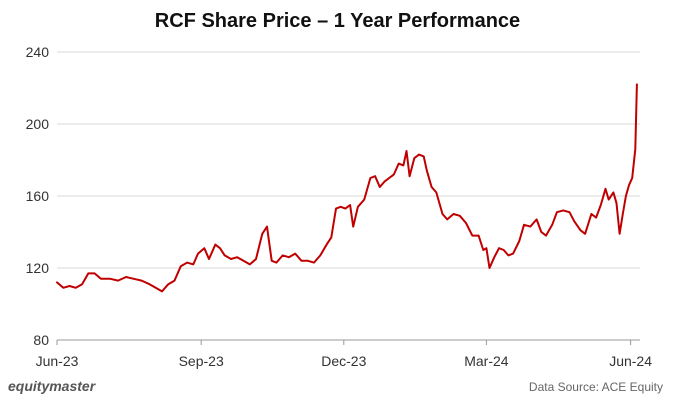 The image size is (675, 410). Describe the element at coordinates (57, 361) in the screenshot. I see `x-tick-label: Jun-23` at that location.